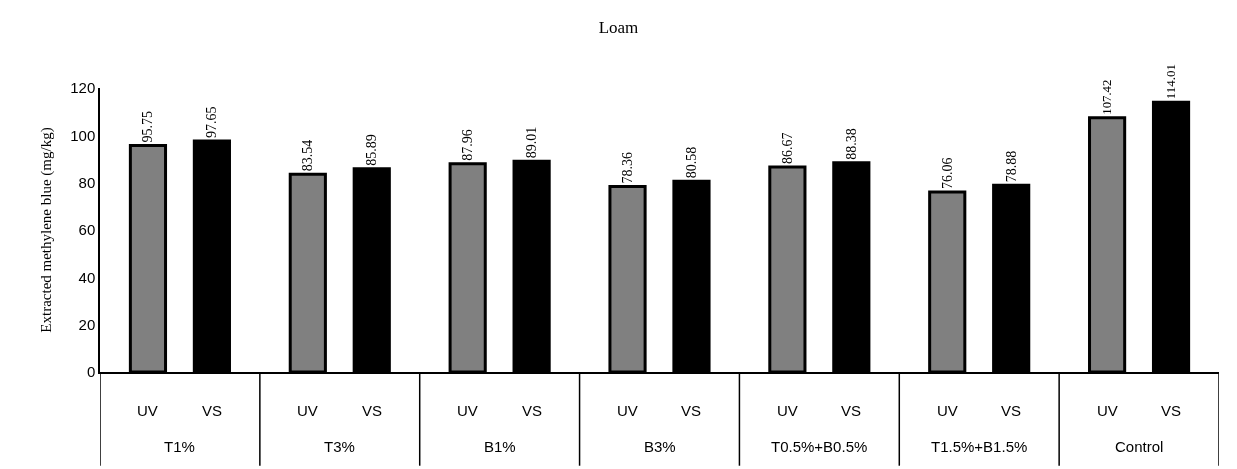 The height and width of the screenshot is (469, 1237). Describe the element at coordinates (147, 410) in the screenshot. I see `series-label: UV` at that location.